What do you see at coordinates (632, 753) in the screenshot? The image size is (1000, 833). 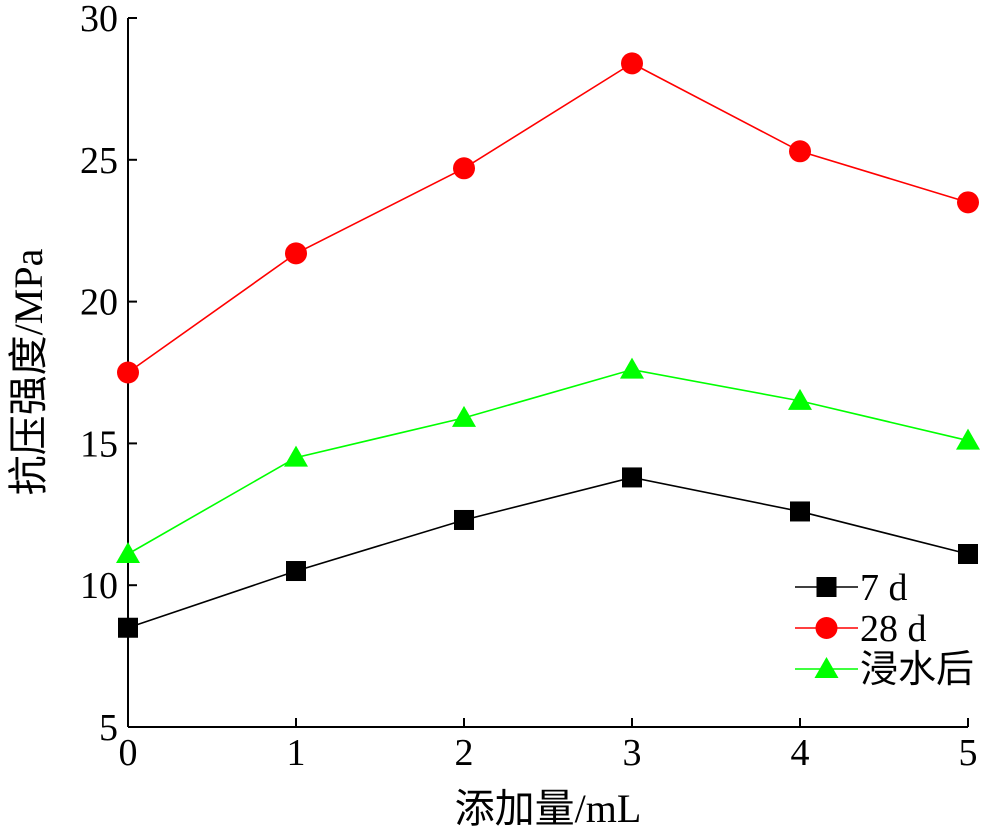 I see `x-tick-label: 3` at bounding box center [632, 753].